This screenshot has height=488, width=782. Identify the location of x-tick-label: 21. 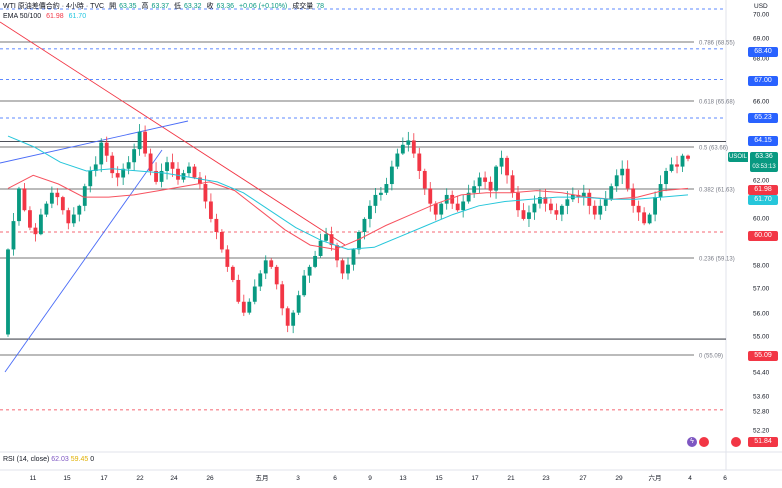
(511, 478).